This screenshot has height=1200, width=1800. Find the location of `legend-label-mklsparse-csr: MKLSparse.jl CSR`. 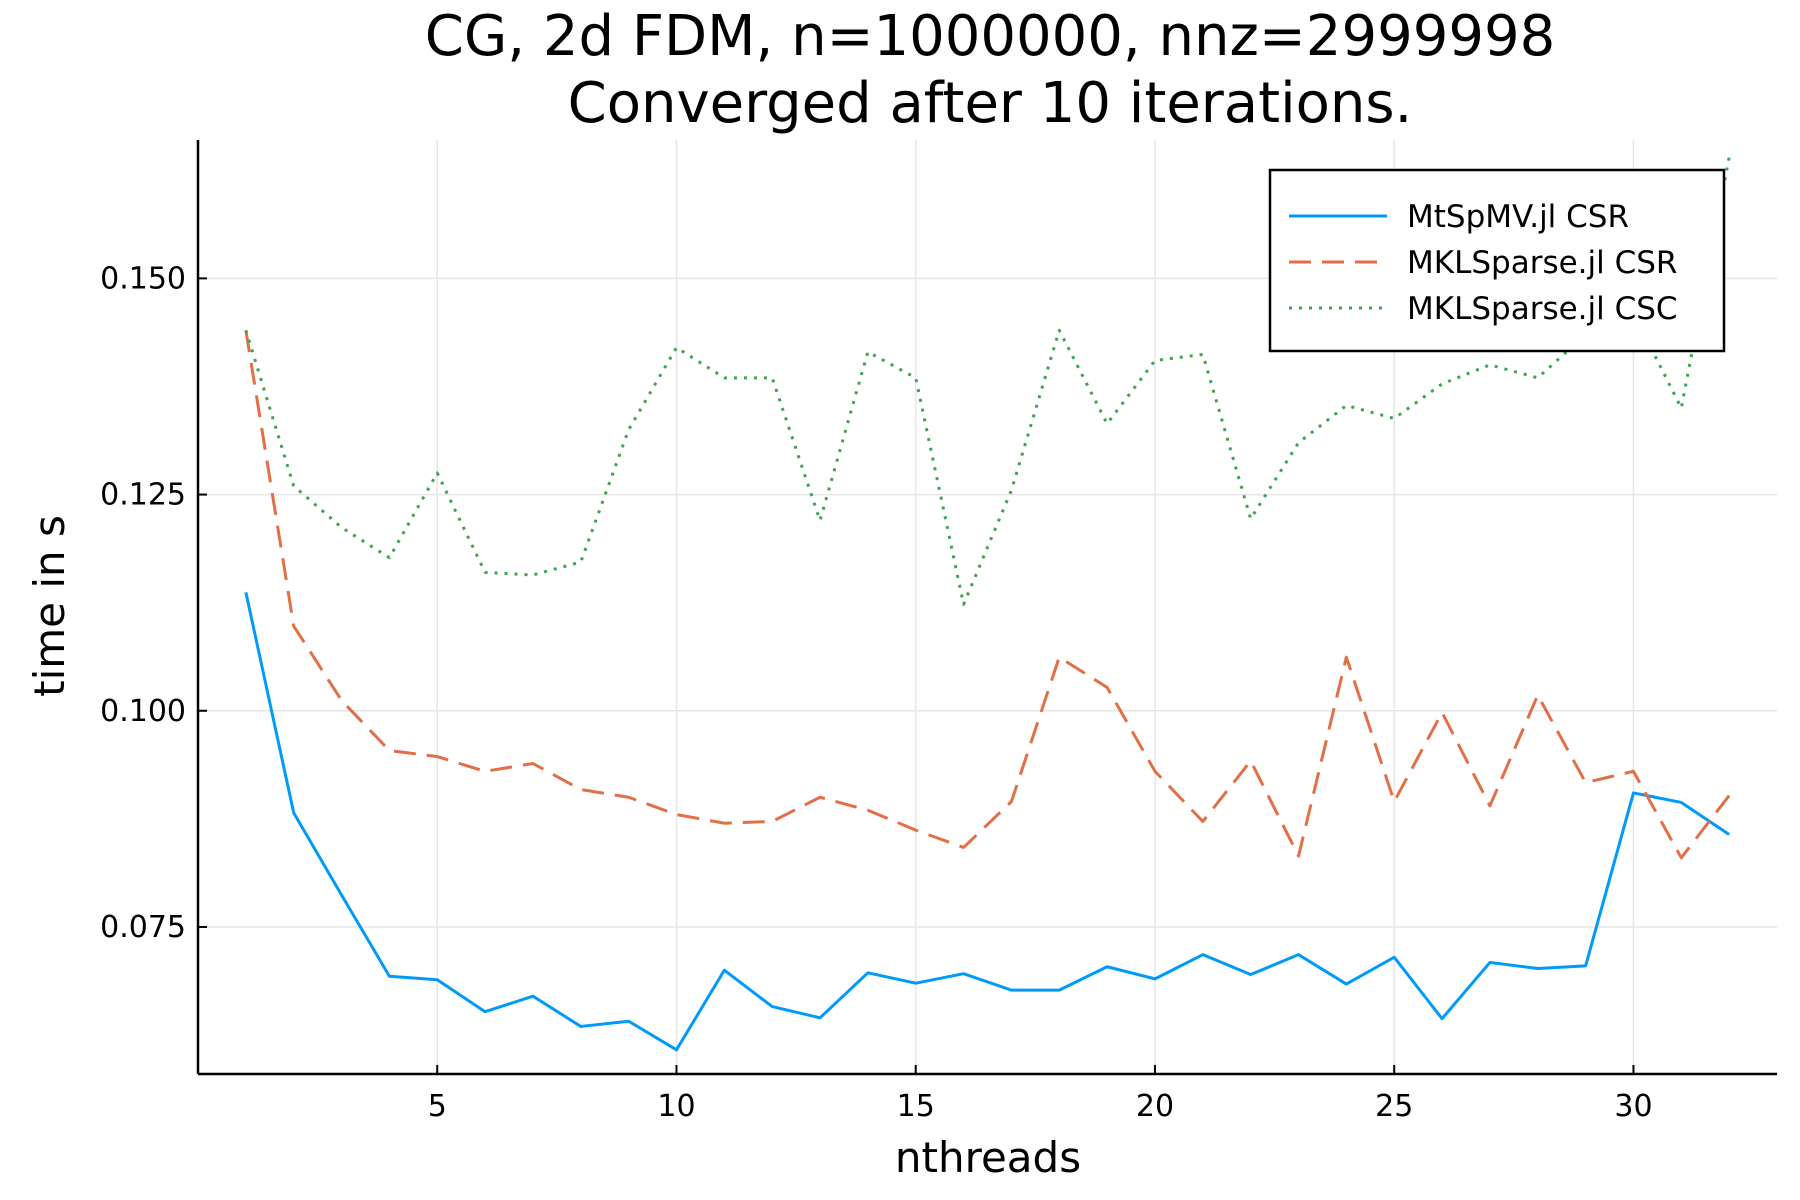

legend-label-mklsparse-csr: MKLSparse.jl CSR is located at coordinates (1542, 263).